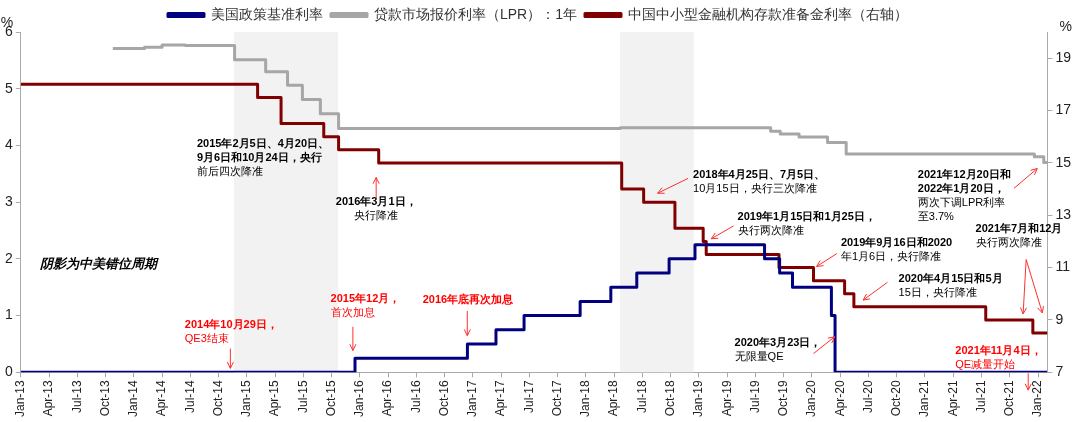 This screenshot has height=422, width=1080. I want to click on x-tick-label: Apr-13, so click(48, 398).